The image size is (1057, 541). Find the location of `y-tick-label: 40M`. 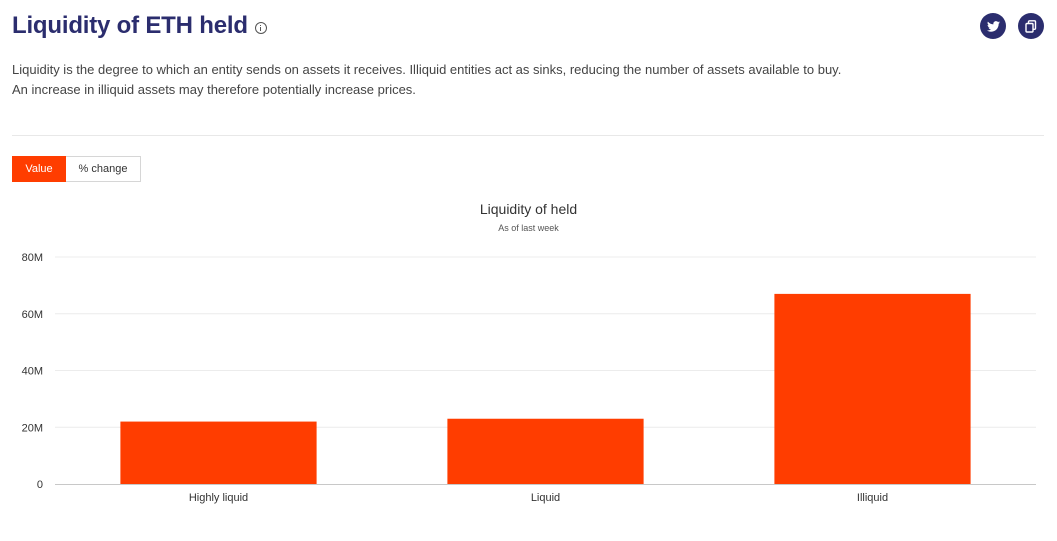

y-tick-label: 40M is located at coordinates (32, 372).